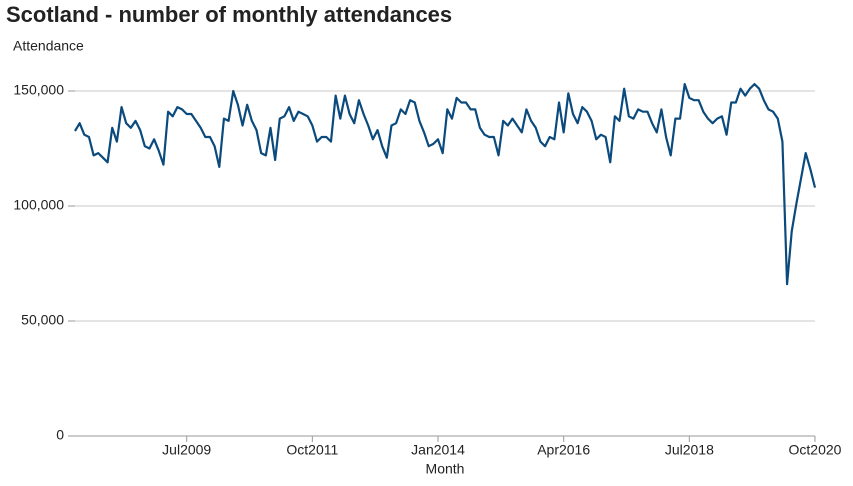  What do you see at coordinates (815, 450) in the screenshot?
I see `x-tick-label: Oct2020` at bounding box center [815, 450].